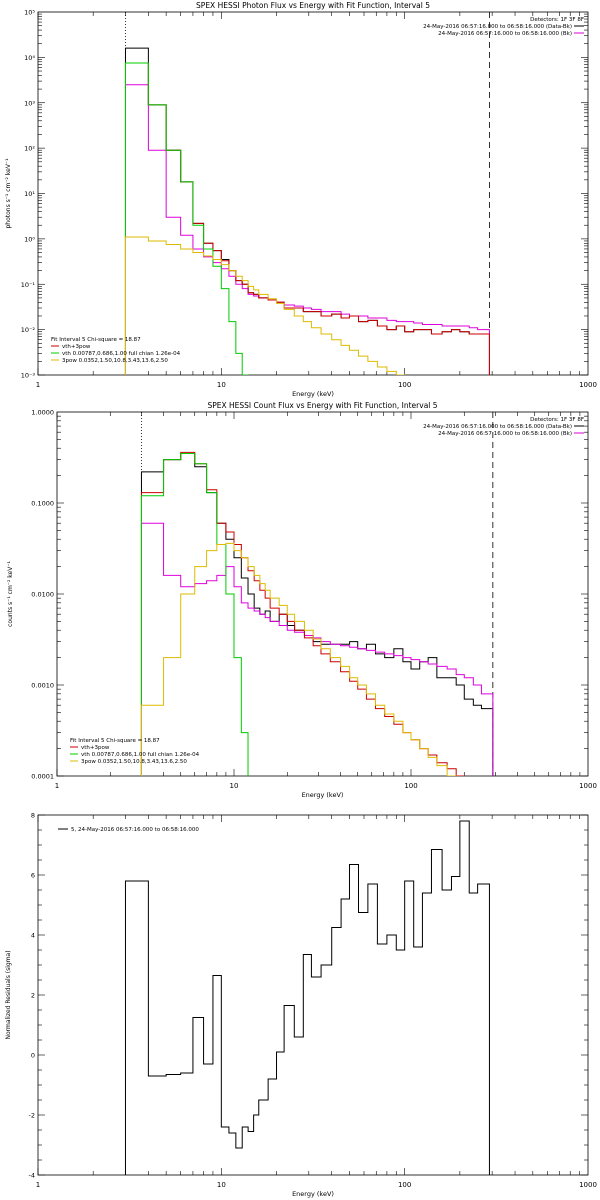 This screenshot has width=600, height=1200. Describe the element at coordinates (10, 594) in the screenshot. I see `y-axis-label: counts s⁻¹ cm⁻² keV⁻¹` at that location.